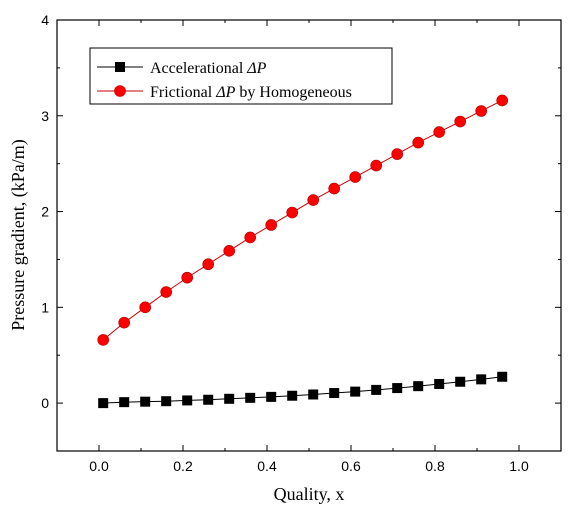  Describe the element at coordinates (45, 20) in the screenshot. I see `y-tick-label: 4` at that location.